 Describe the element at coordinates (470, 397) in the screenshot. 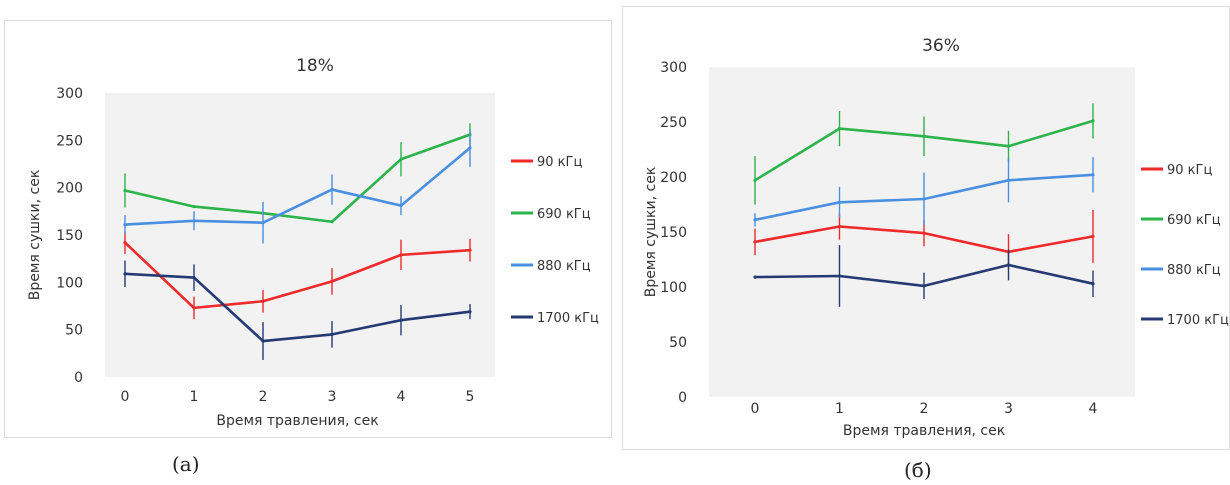

I see `x-tick-label: 5` at that location.